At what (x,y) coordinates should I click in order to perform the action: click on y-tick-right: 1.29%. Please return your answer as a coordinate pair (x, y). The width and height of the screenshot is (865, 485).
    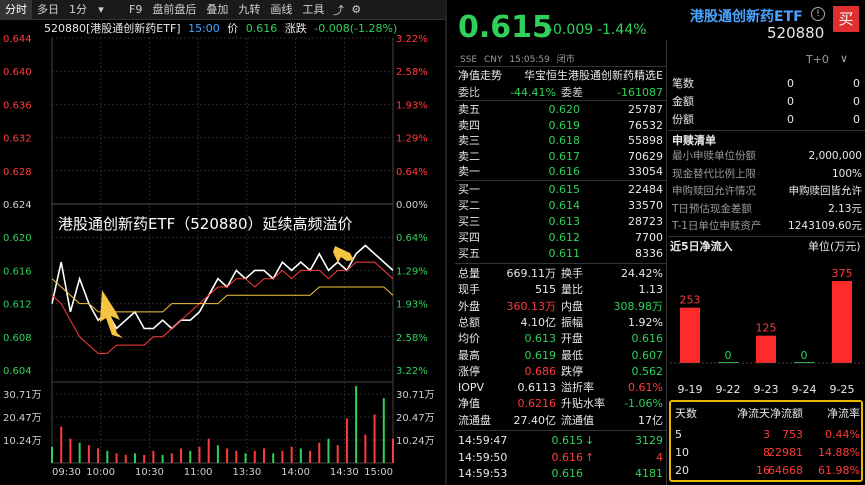
    Looking at the image, I should click on (412, 271).